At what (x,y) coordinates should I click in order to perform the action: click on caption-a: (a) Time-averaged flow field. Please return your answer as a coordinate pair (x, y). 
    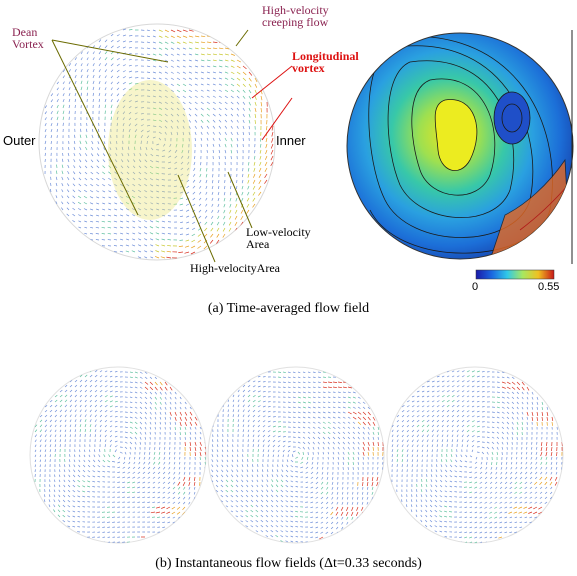
    Looking at the image, I should click on (288, 308).